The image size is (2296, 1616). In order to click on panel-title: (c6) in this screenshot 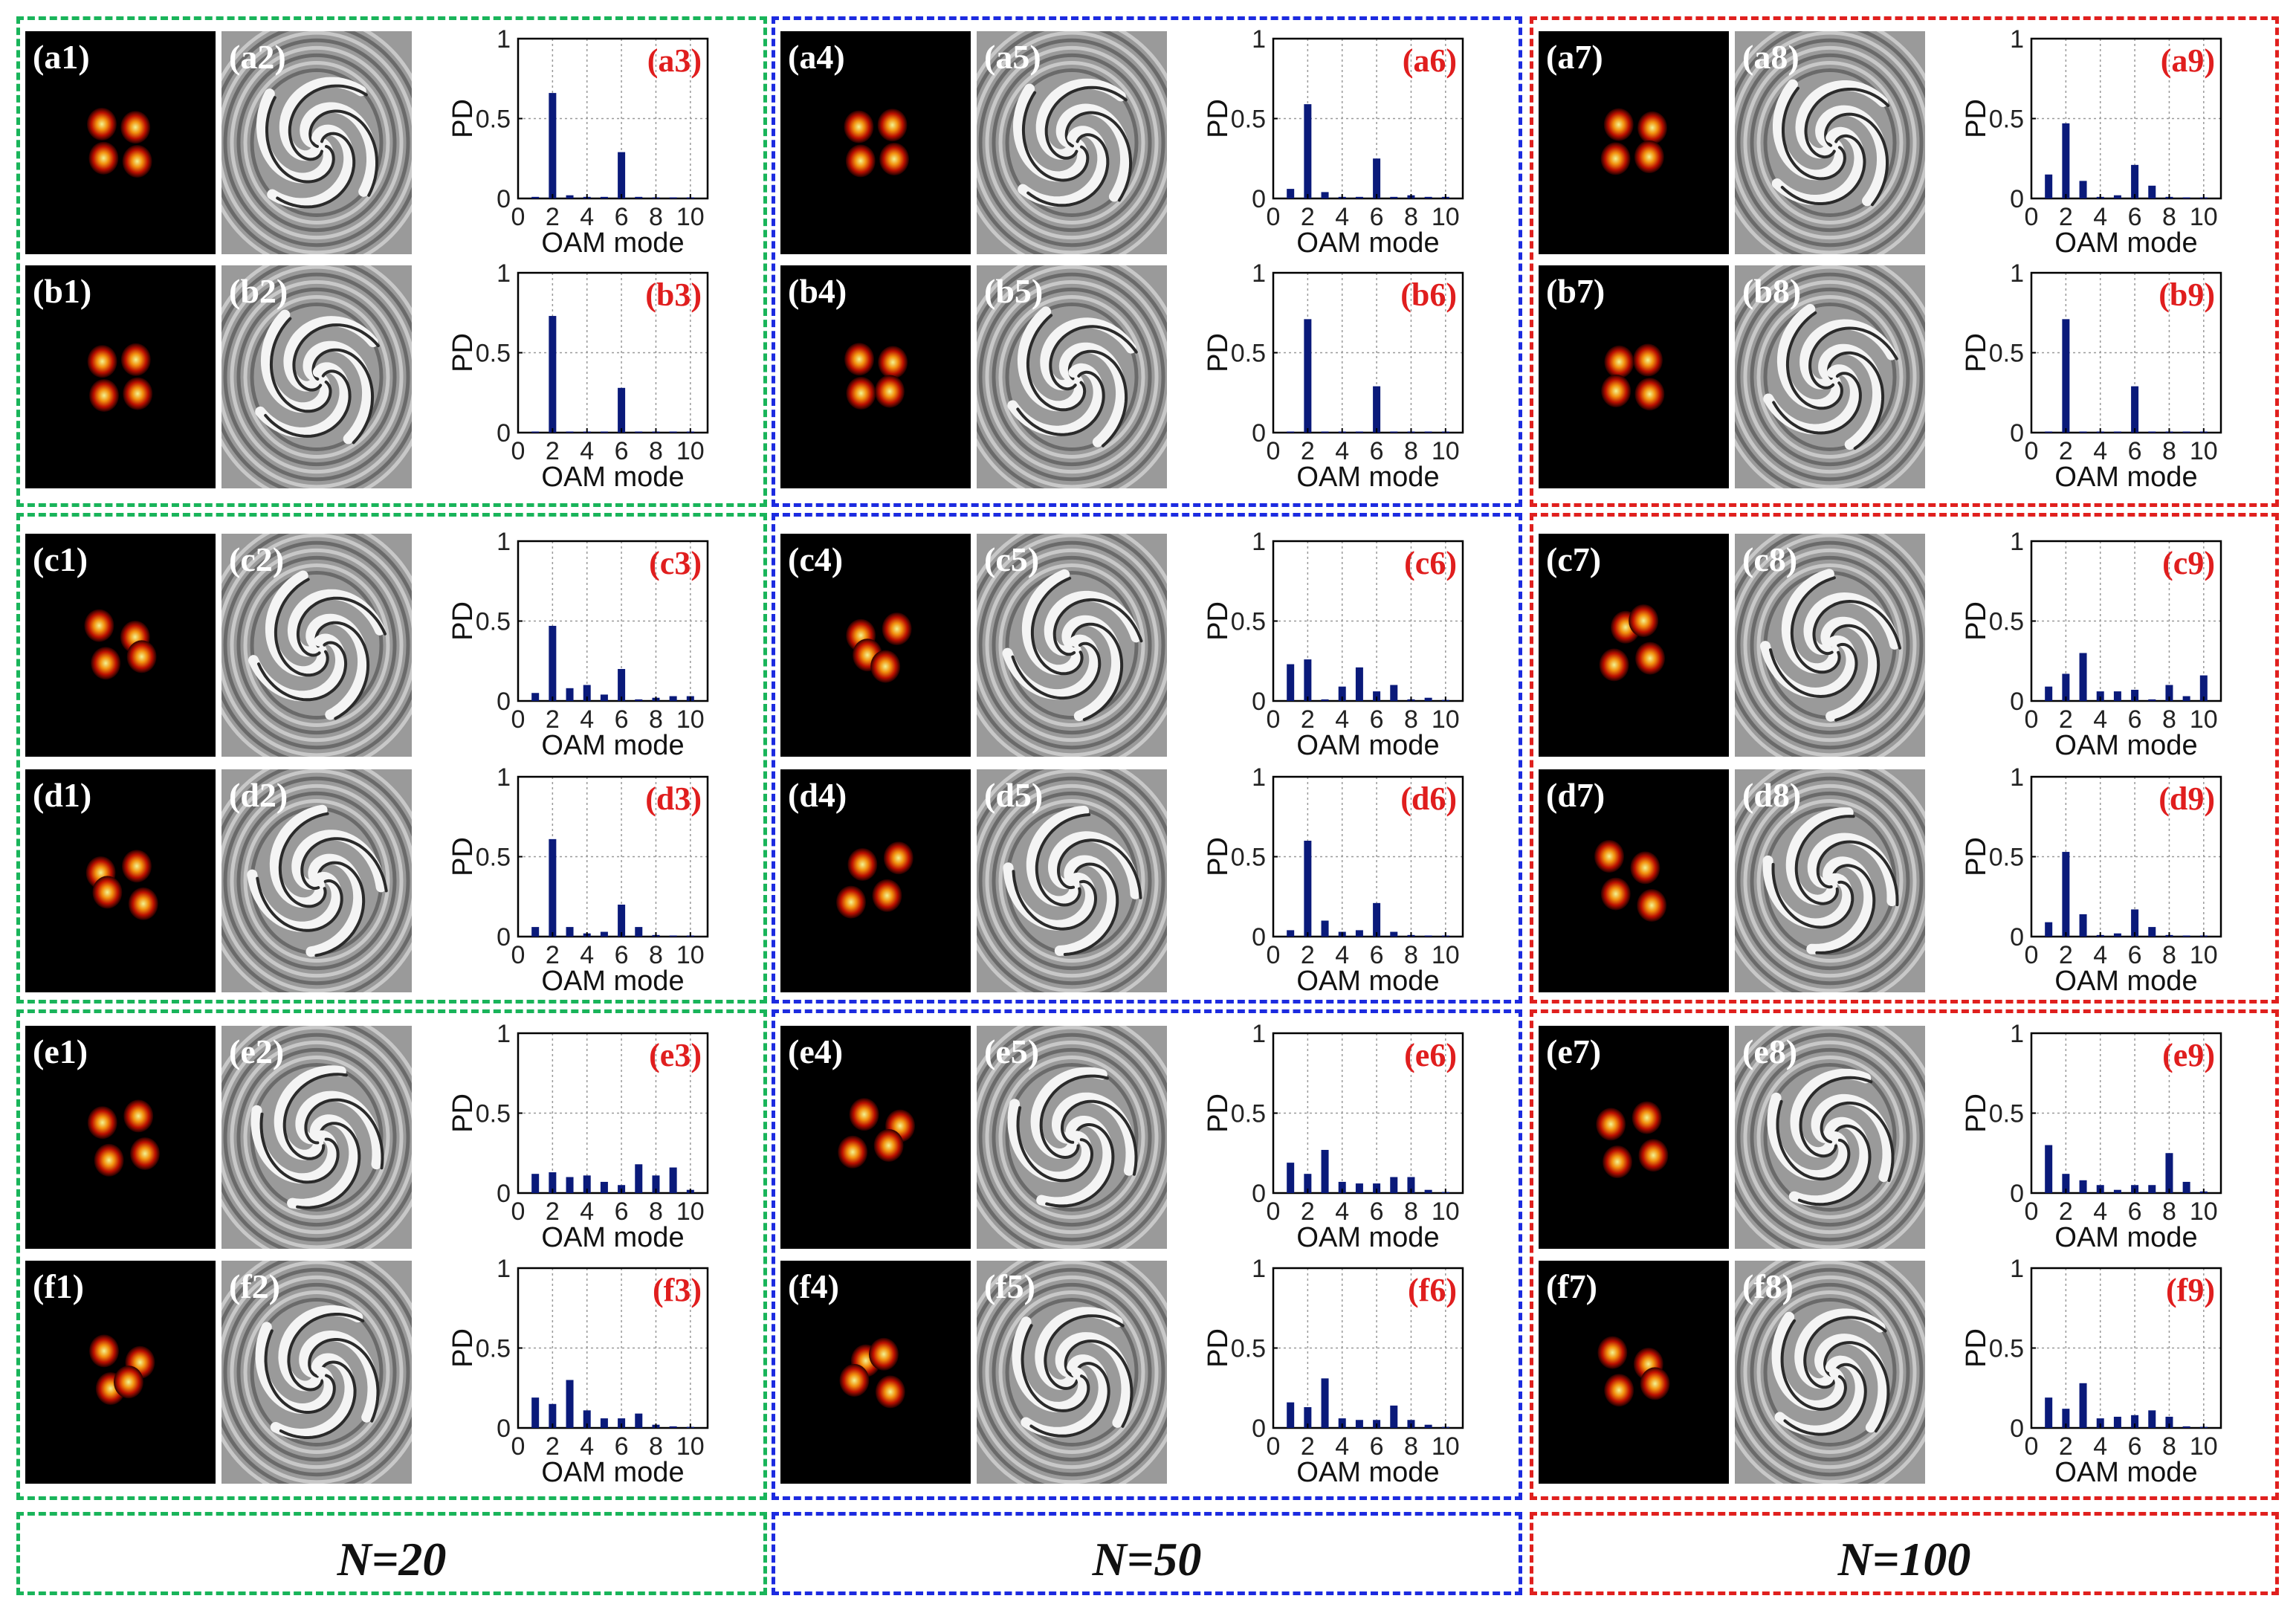, I will do `click(1430, 563)`.